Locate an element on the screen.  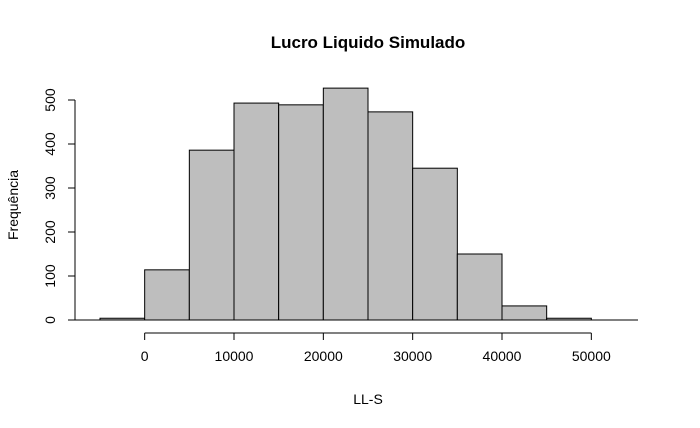
y-tick-label: 200 is located at coordinates (50, 232).